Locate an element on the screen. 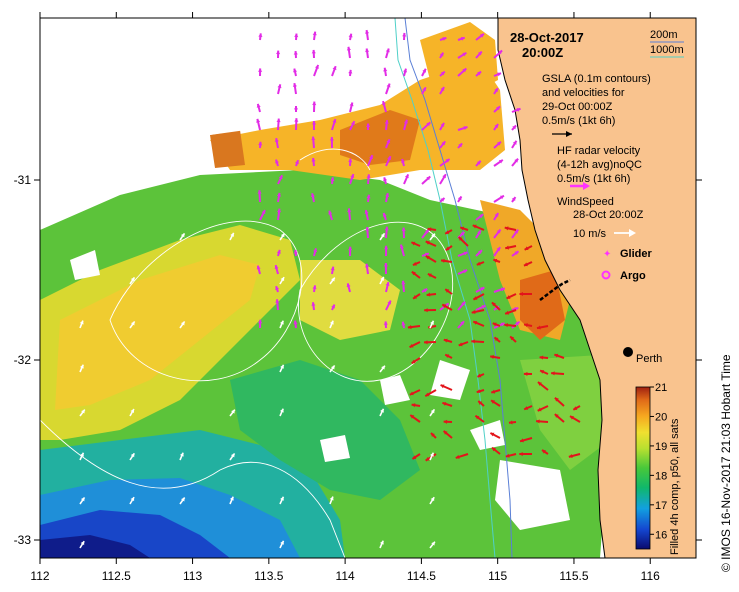 The image size is (739, 592). depth-legend: 200m 1000m is located at coordinates (667, 43).